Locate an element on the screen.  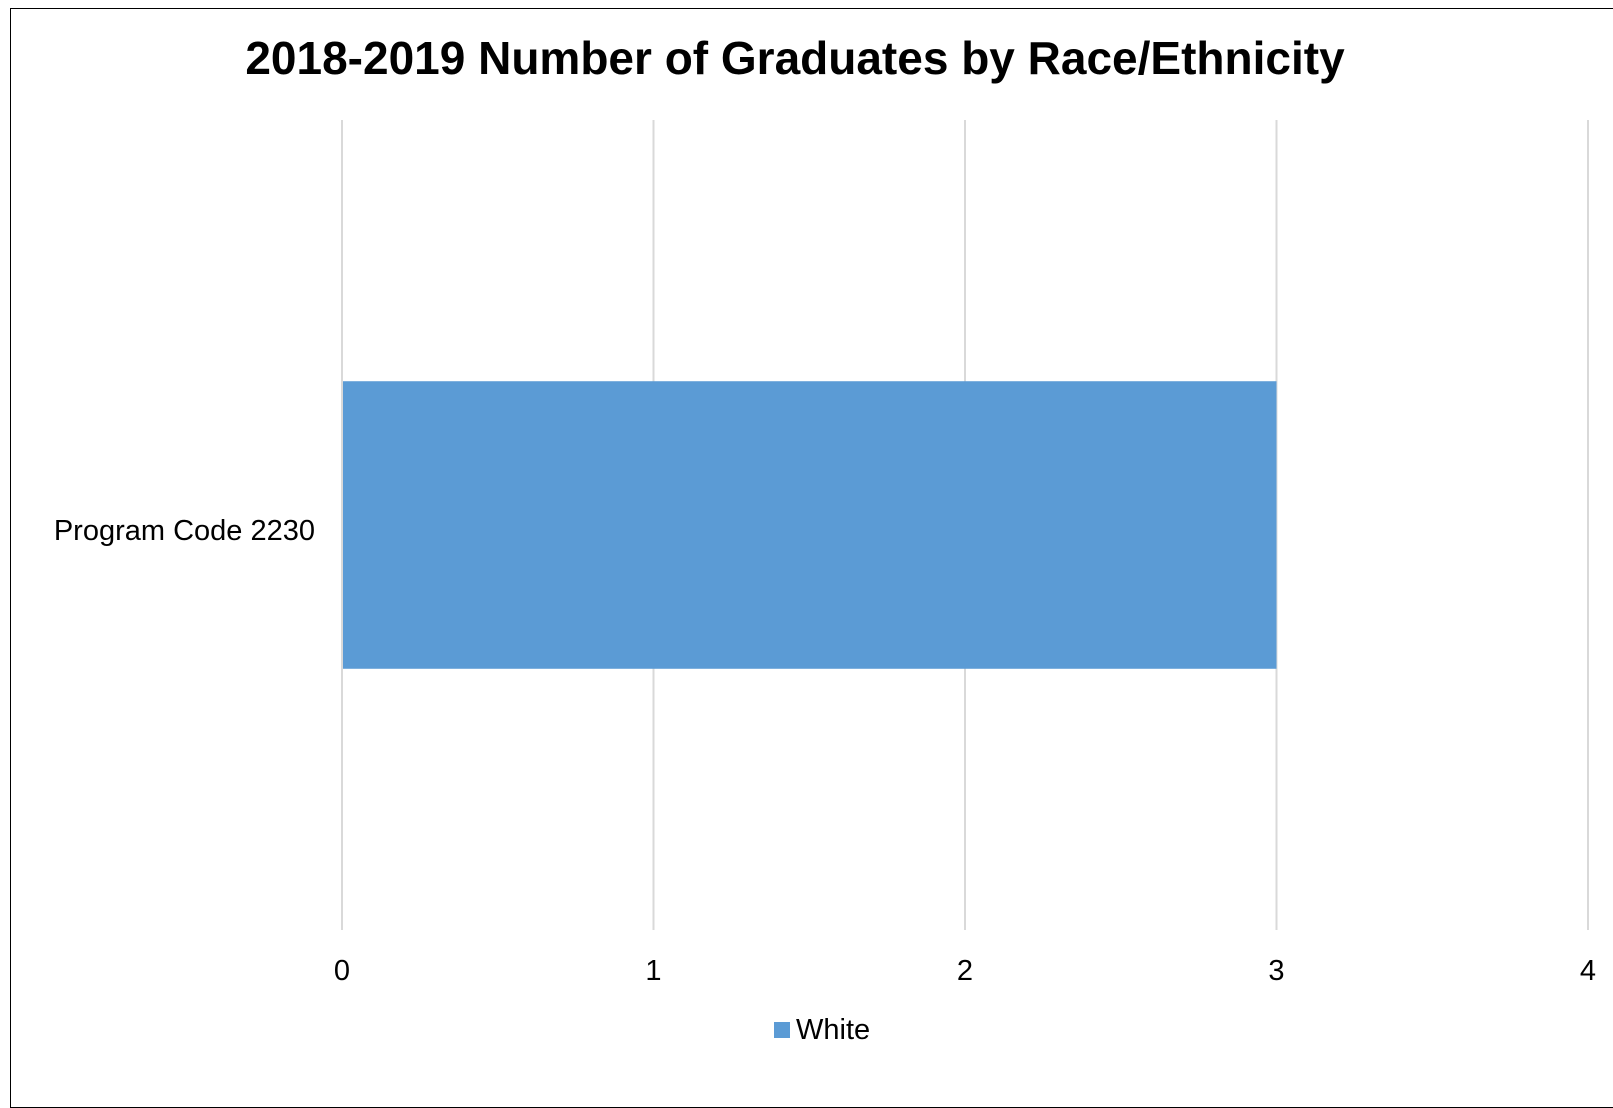
x-tick-label-2: 2 is located at coordinates (965, 971).